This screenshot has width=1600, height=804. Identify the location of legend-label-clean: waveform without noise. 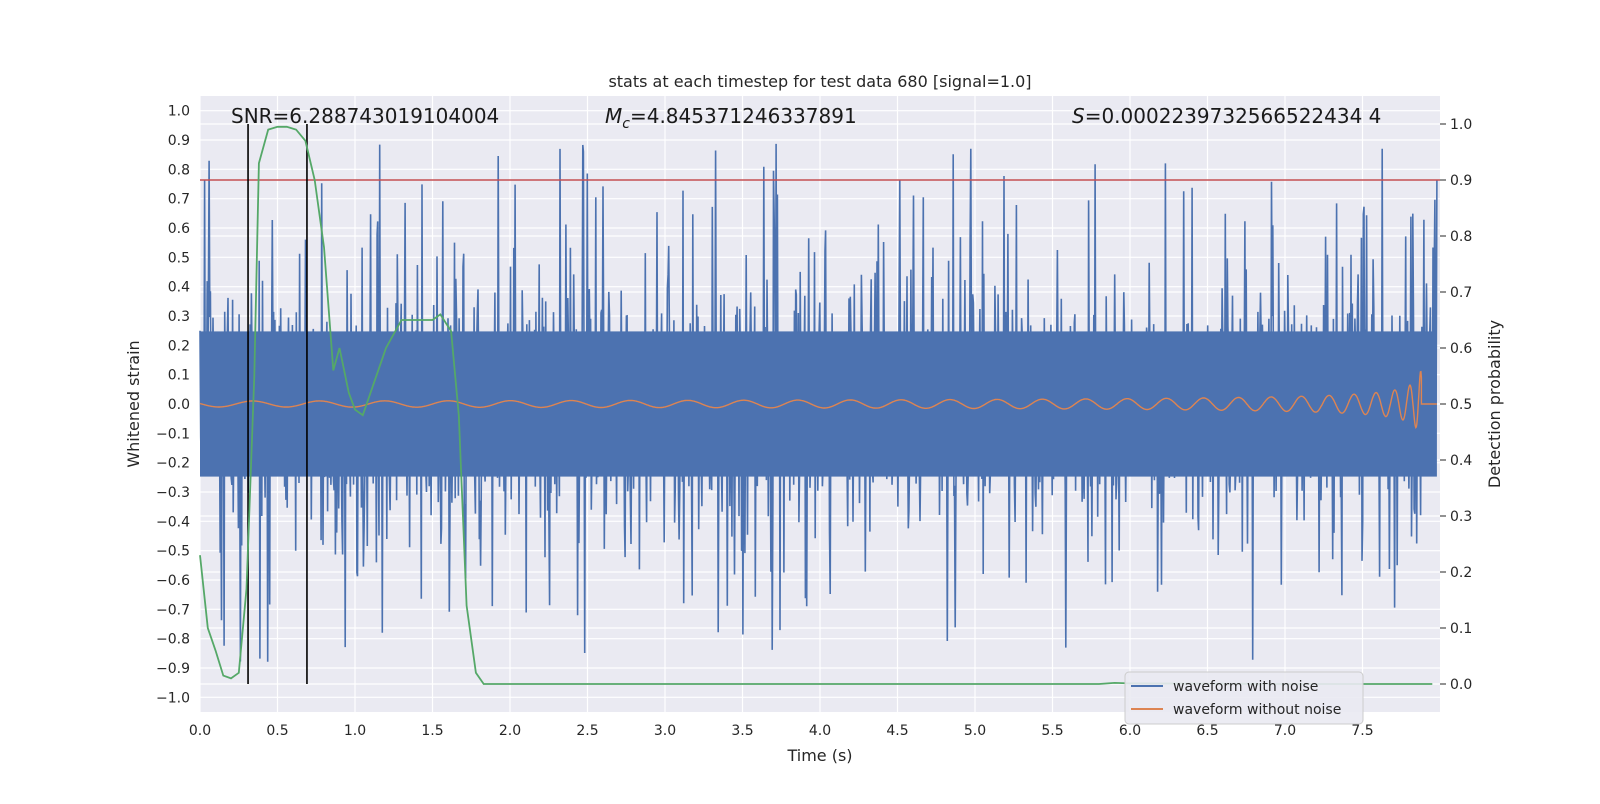
(1257, 710).